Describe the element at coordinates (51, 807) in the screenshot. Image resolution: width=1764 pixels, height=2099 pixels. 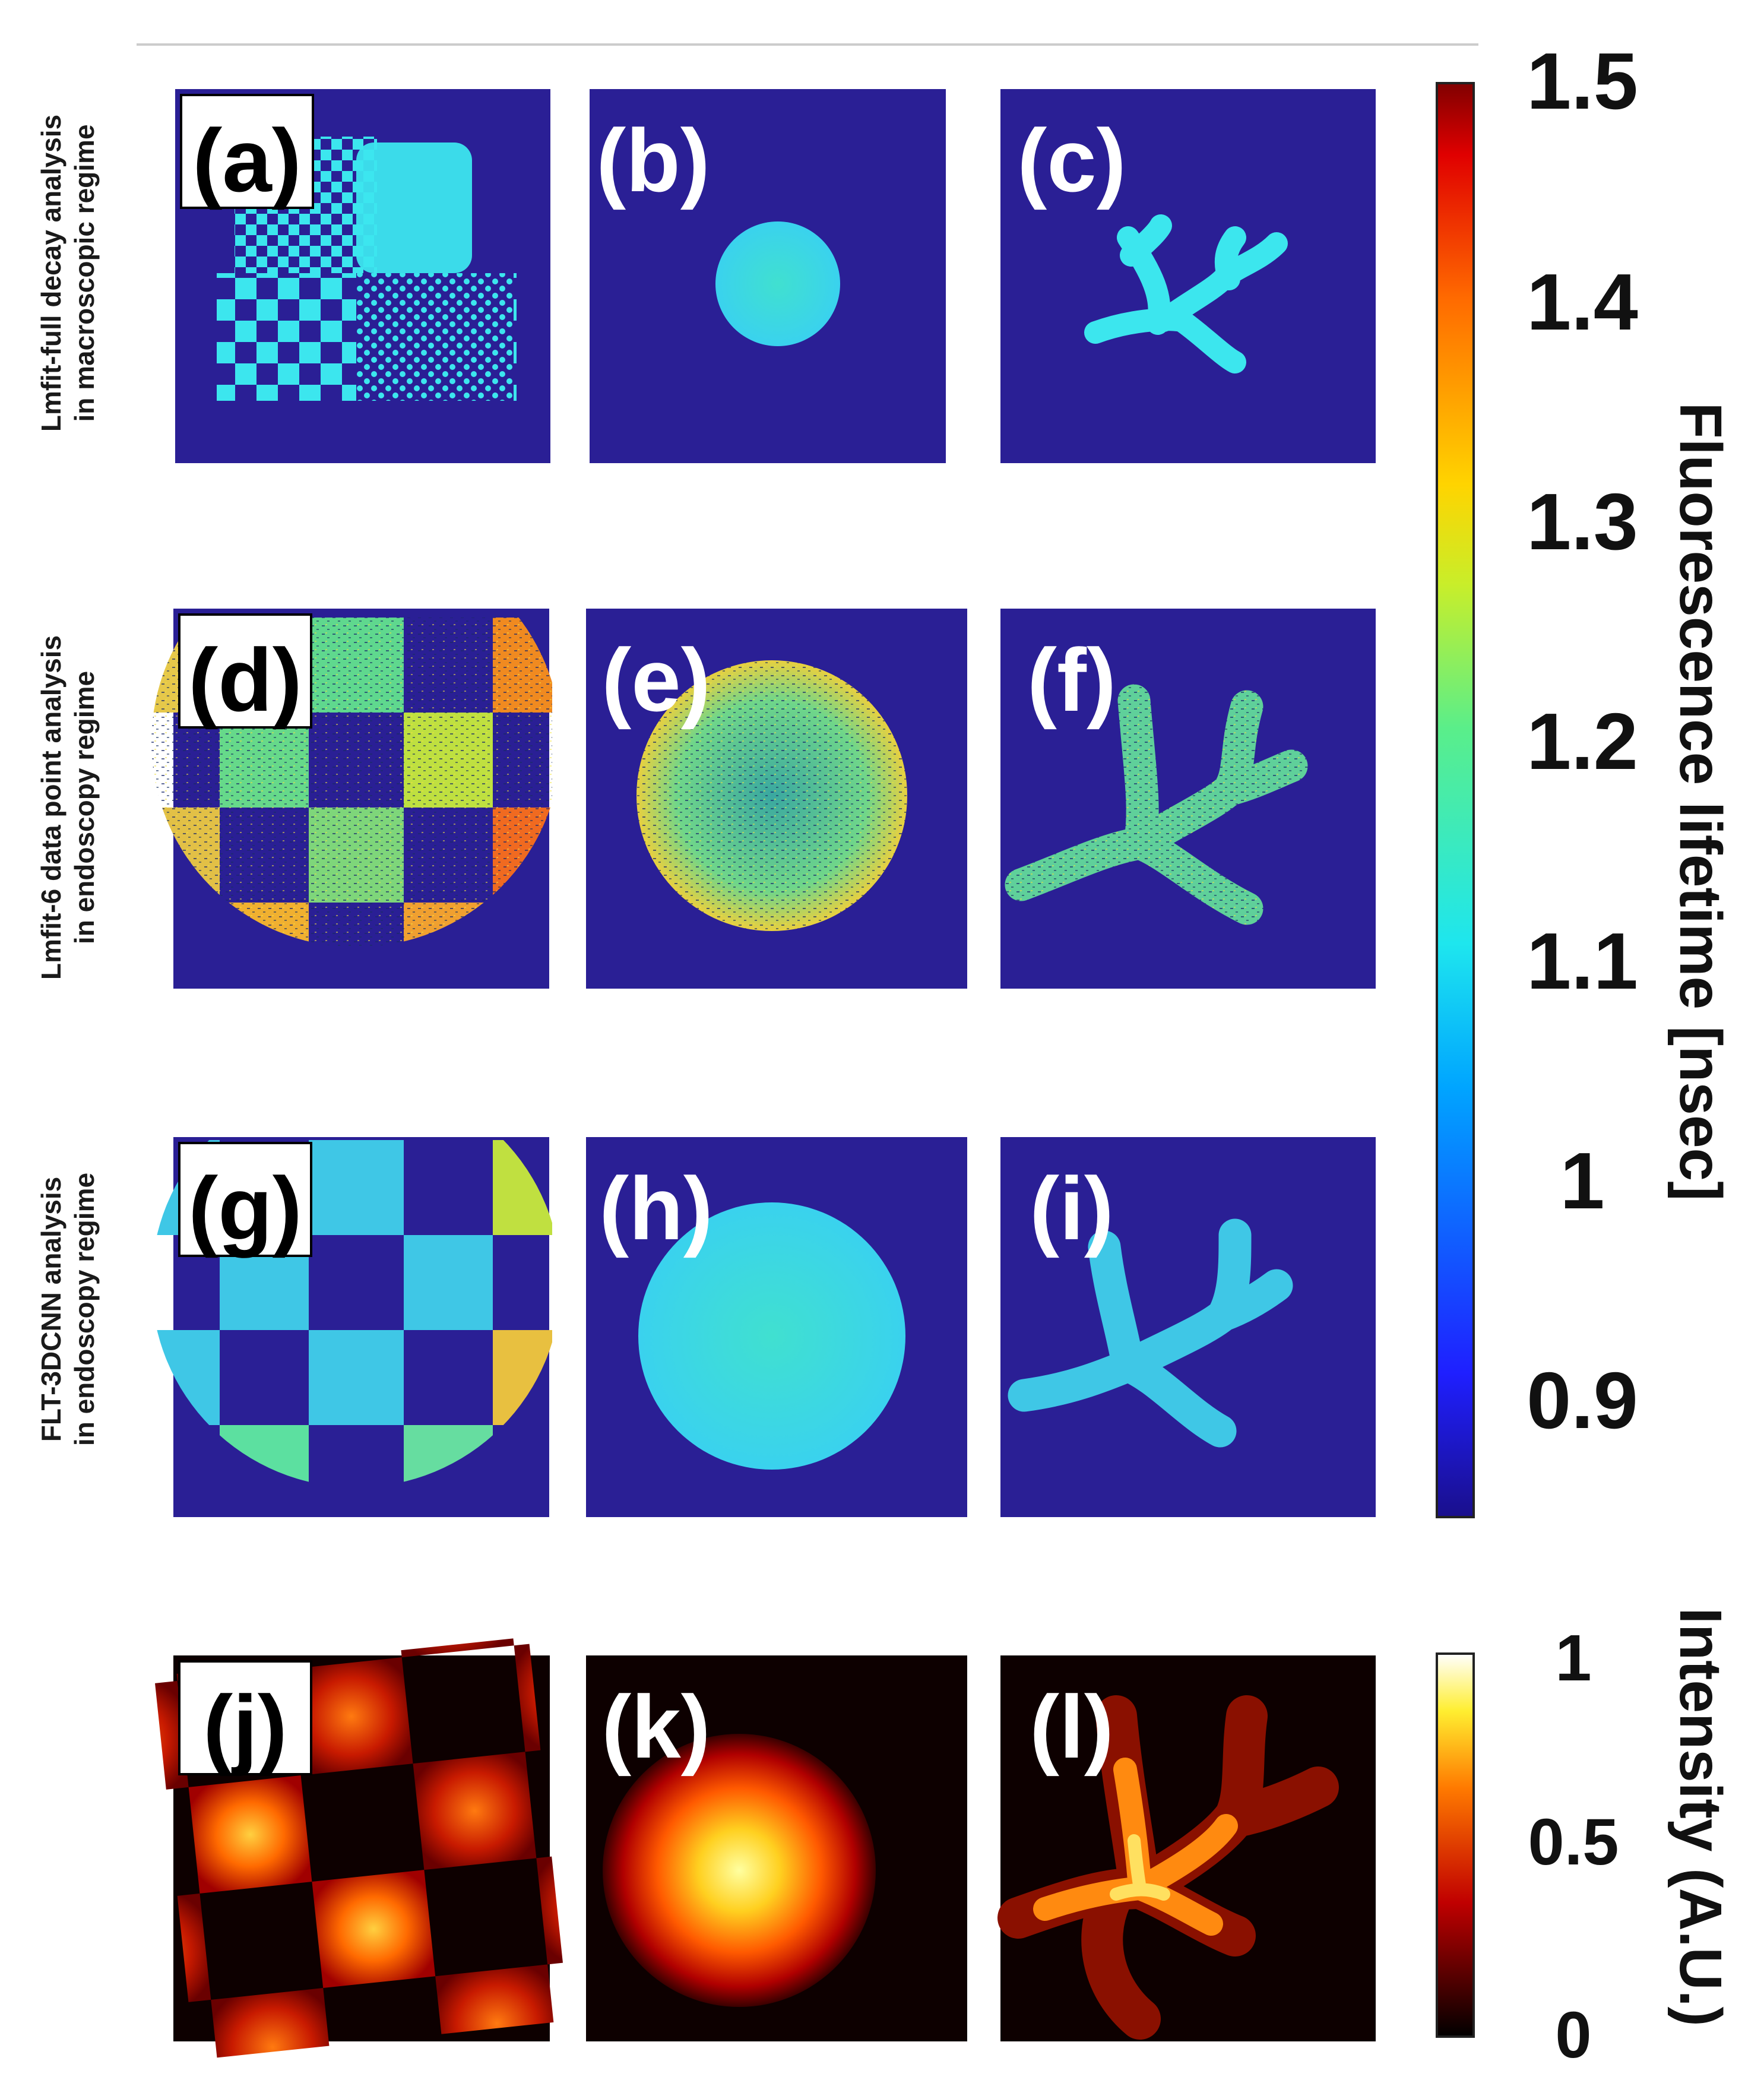
I see `row-label-2-line1: Lmfit-6 data point analysis` at that location.